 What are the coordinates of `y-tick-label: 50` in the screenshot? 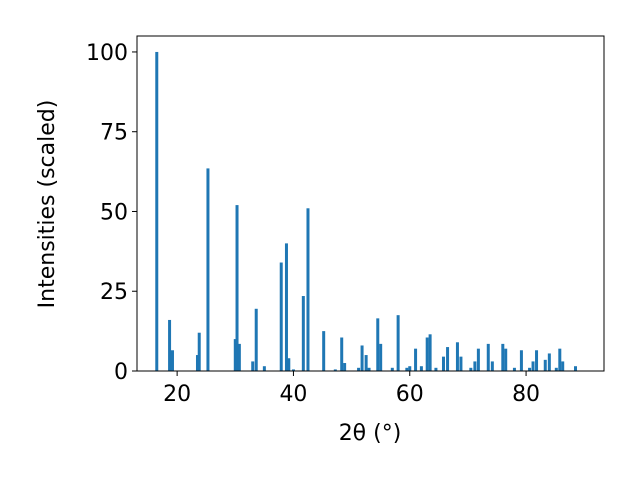 It's located at (114, 212).